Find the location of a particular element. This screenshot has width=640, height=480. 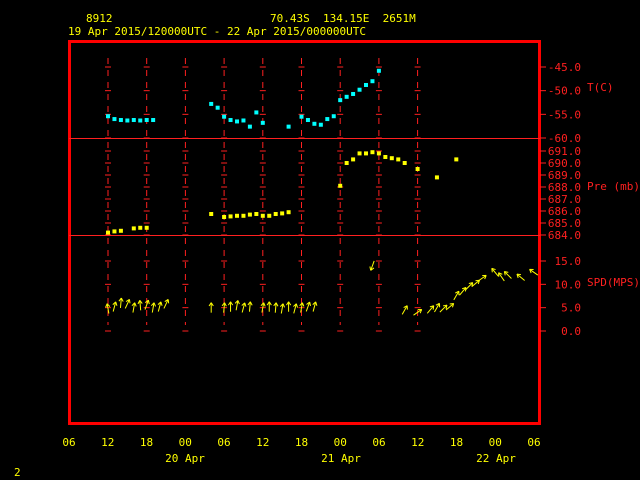

station-id: 8912 is located at coordinates (99, 18).